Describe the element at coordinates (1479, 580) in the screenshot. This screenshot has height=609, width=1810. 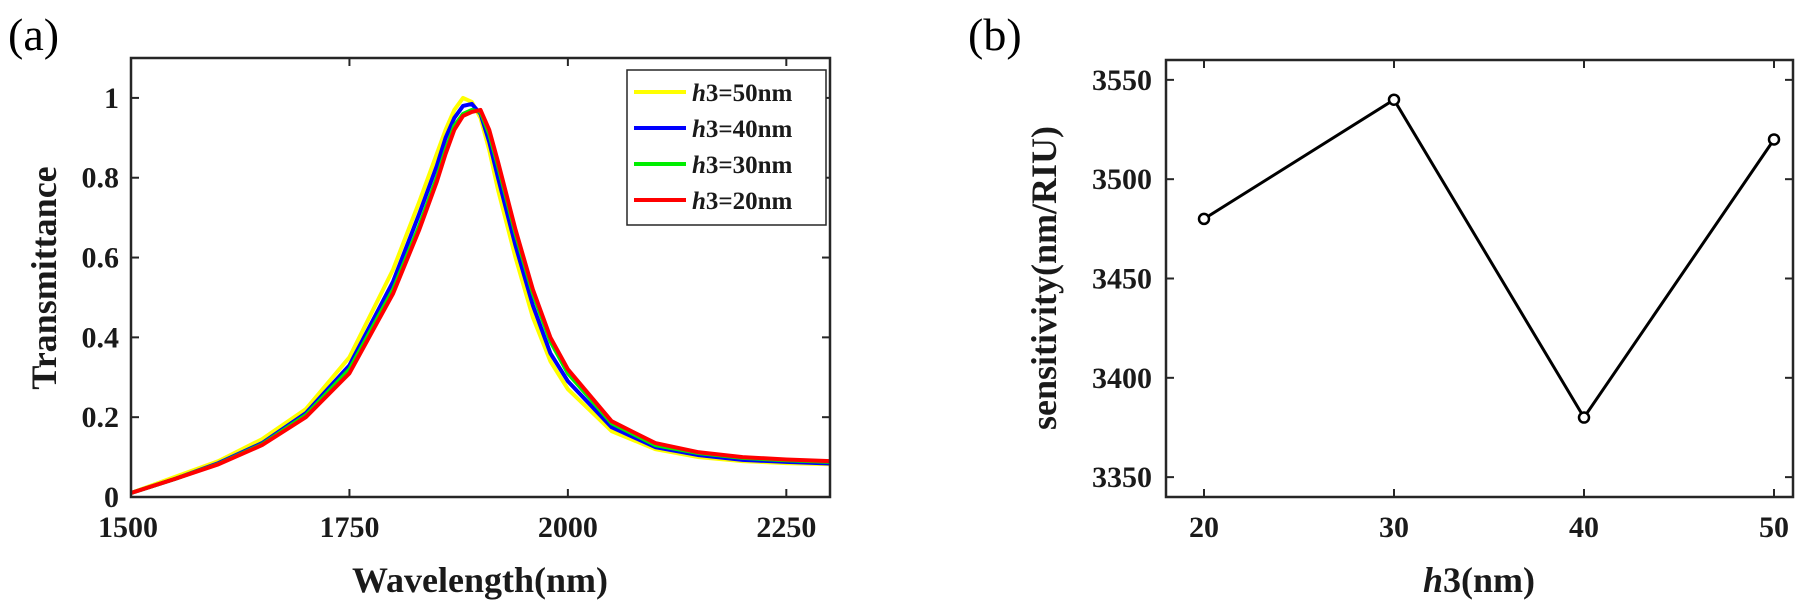
I see `panel-b-x-axis-label: h3(nm)` at that location.